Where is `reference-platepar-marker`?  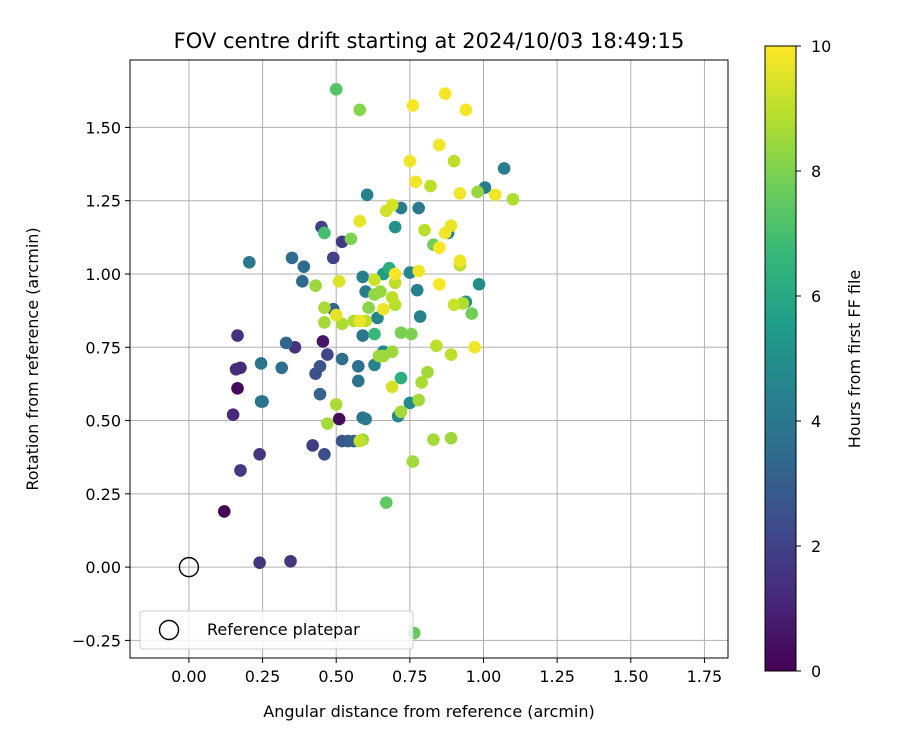
reference-platepar-marker is located at coordinates (189, 567).